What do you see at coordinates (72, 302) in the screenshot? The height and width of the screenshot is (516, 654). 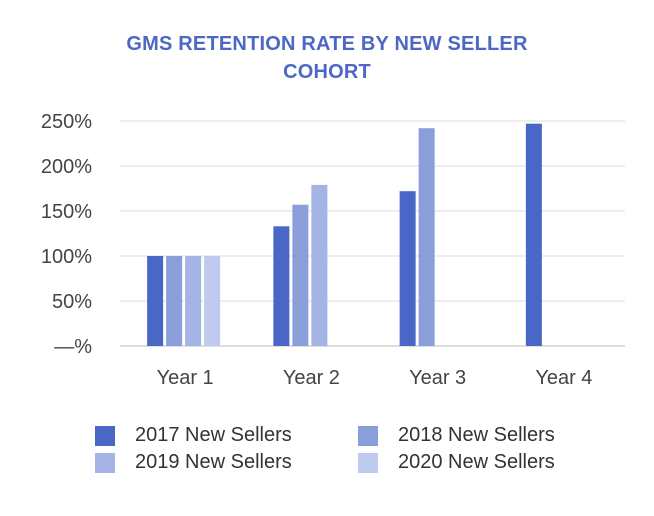 I see `y-tick-label: 50%` at bounding box center [72, 302].